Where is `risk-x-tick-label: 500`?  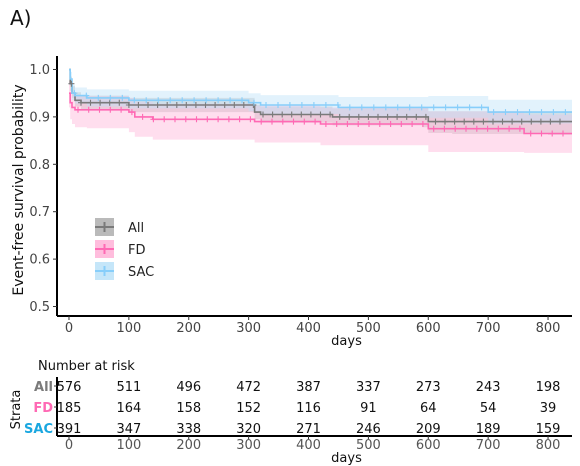 risk-x-tick-label: 500 is located at coordinates (368, 445).